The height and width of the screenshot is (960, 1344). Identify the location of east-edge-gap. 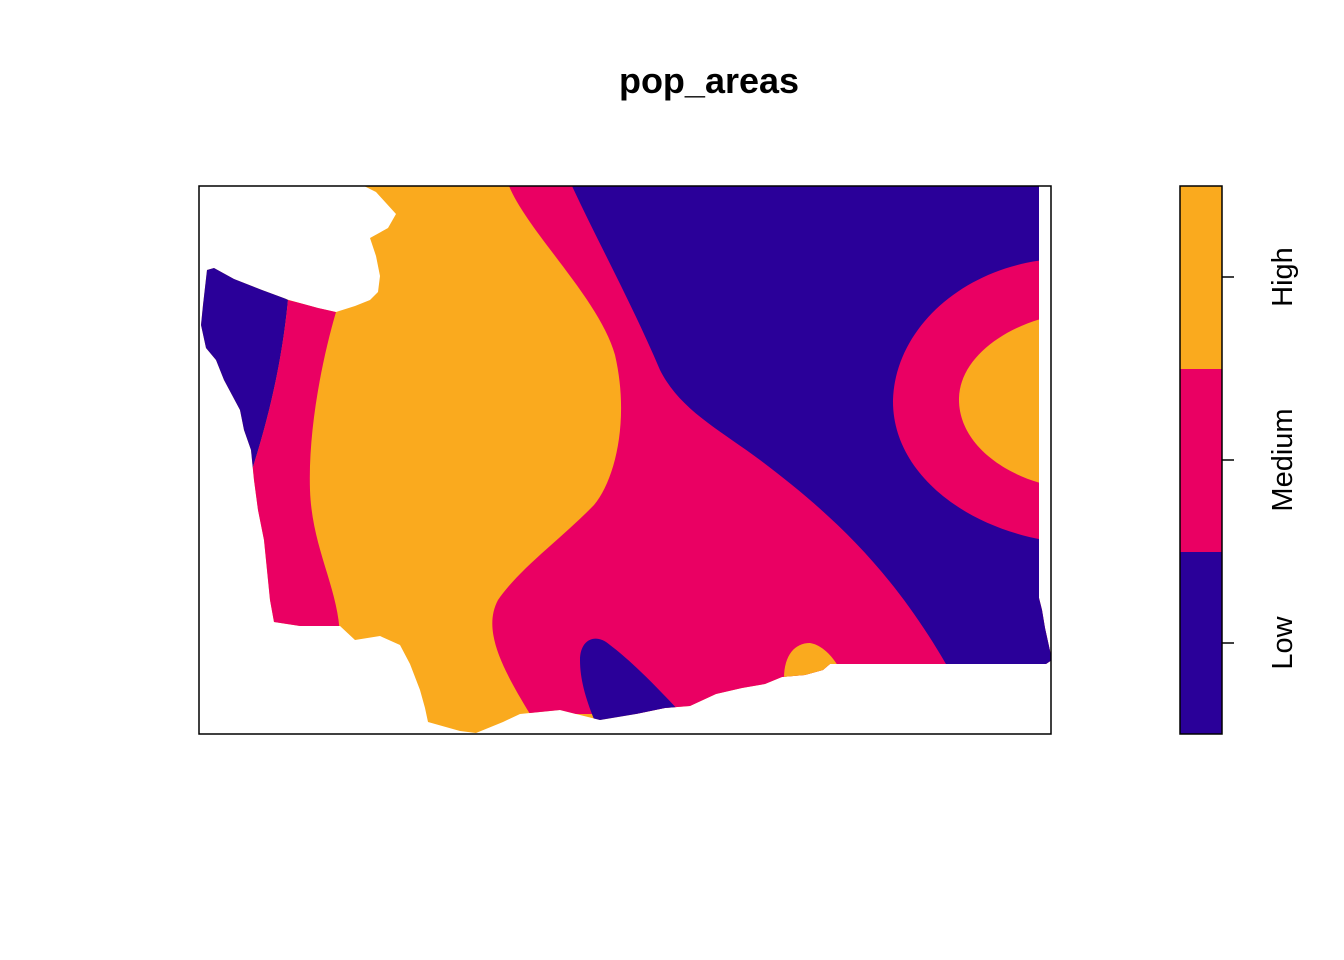
(1040, 391).